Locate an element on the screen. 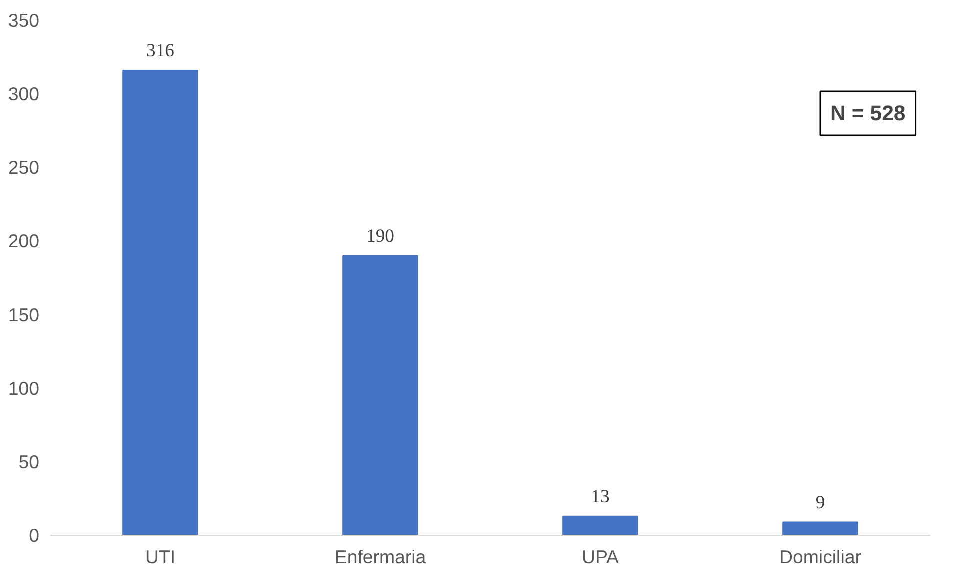 Image resolution: width=957 pixels, height=581 pixels. y-tick-label: 0 is located at coordinates (34, 535).